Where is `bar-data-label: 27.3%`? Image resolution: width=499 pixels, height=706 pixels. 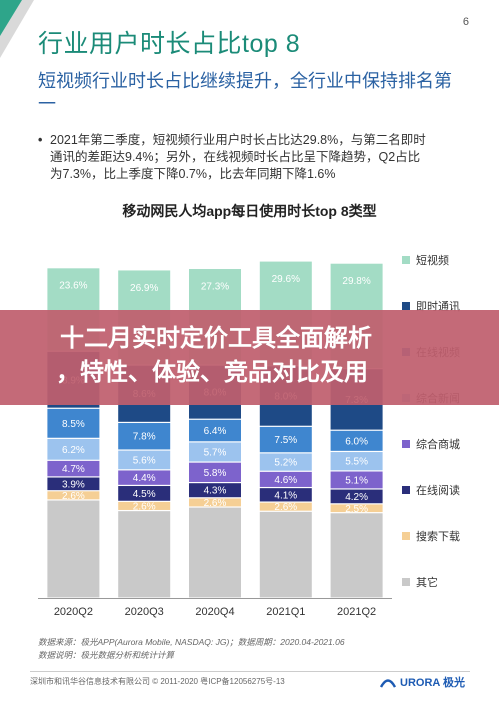
bar-data-label: 27.3% is located at coordinates (215, 286).